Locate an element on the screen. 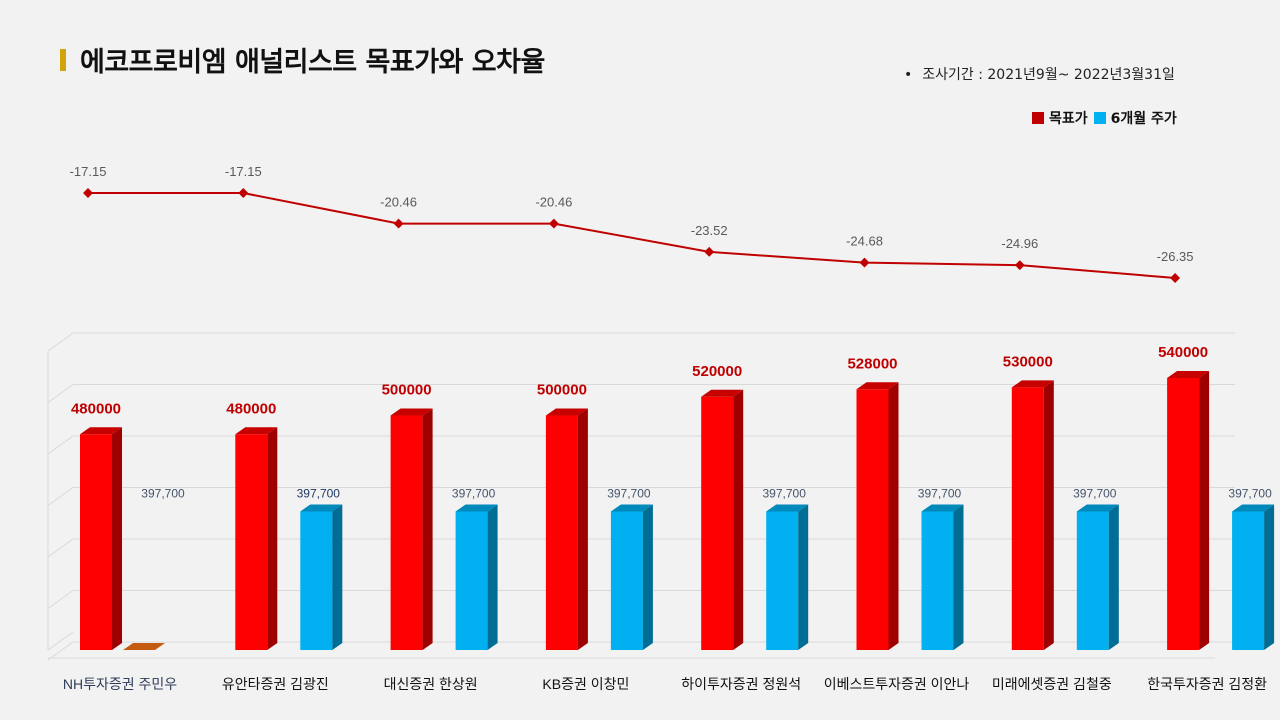 The height and width of the screenshot is (720, 1280). target-bar-4-front is located at coordinates (717, 523).